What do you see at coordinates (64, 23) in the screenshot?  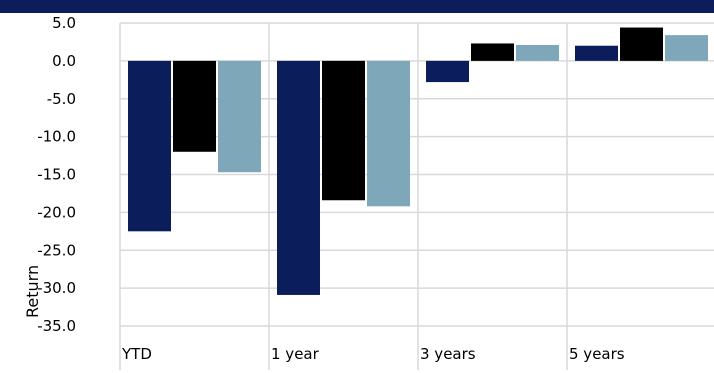 I see `y-tick-label: 5.0` at bounding box center [64, 23].